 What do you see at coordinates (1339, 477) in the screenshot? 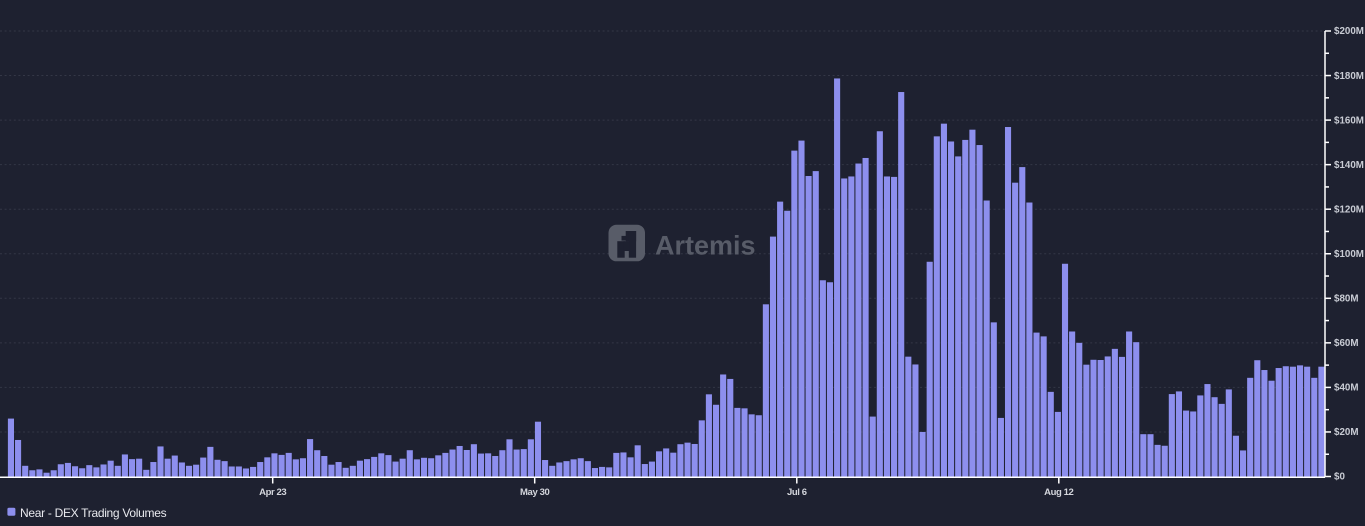
I see `svg-text: $0` at bounding box center [1339, 477].